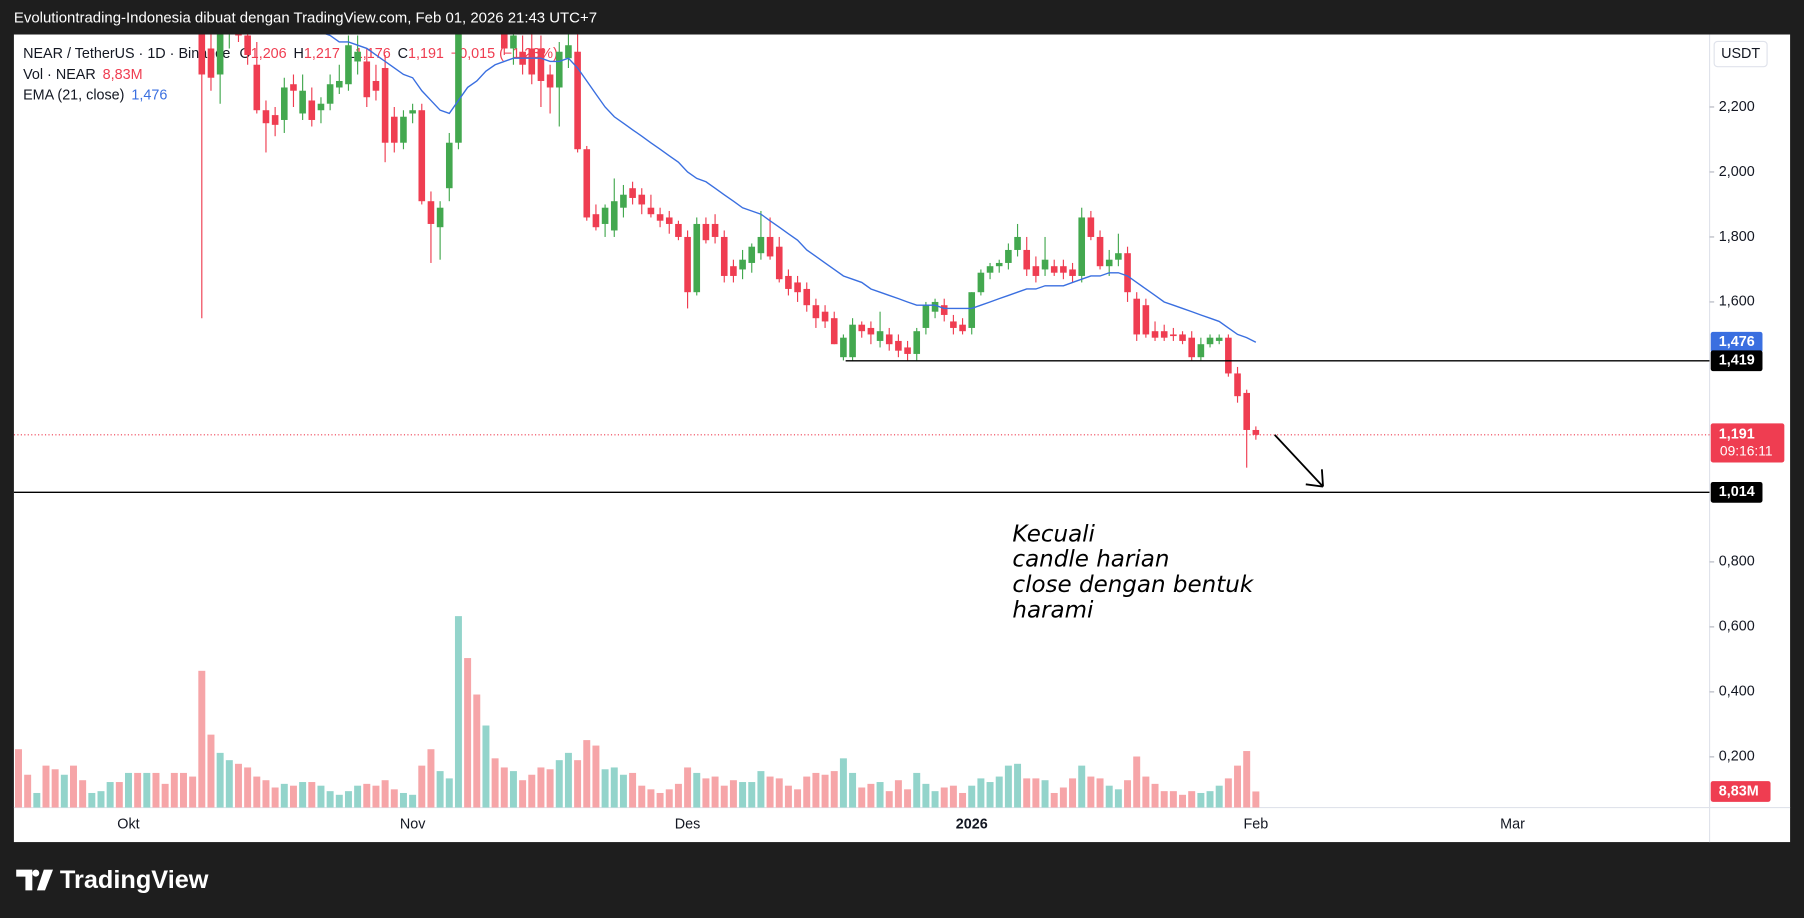  I want to click on price-badge-label: 1,419, so click(1737, 361).